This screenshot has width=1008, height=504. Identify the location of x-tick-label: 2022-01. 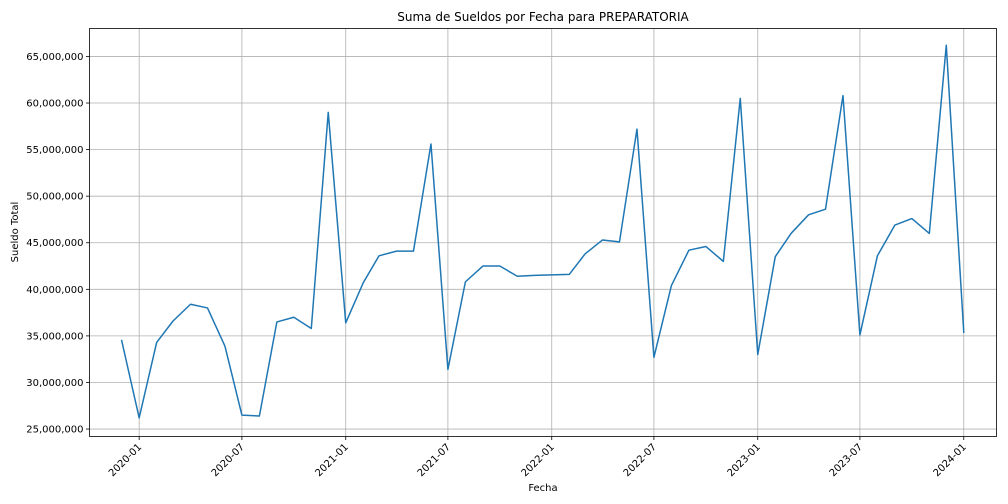
(538, 460).